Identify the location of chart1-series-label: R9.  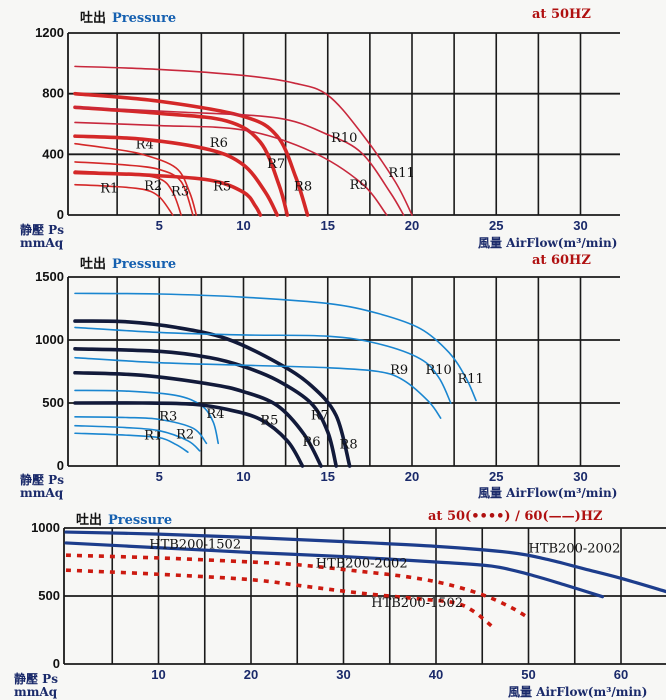
(359, 185).